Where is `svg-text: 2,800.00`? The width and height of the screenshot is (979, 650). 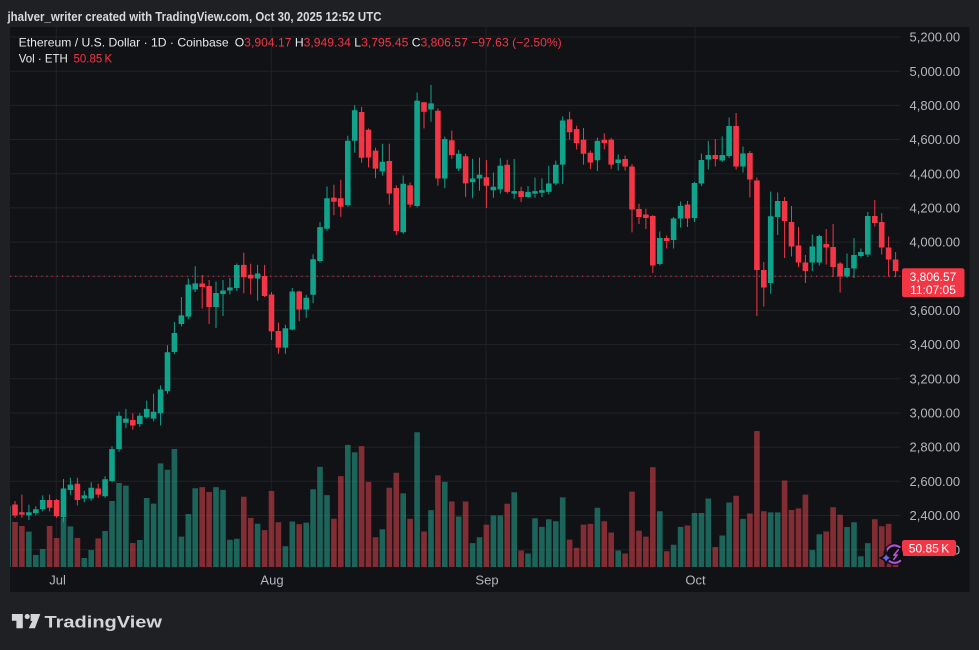 svg-text: 2,800.00 is located at coordinates (935, 447).